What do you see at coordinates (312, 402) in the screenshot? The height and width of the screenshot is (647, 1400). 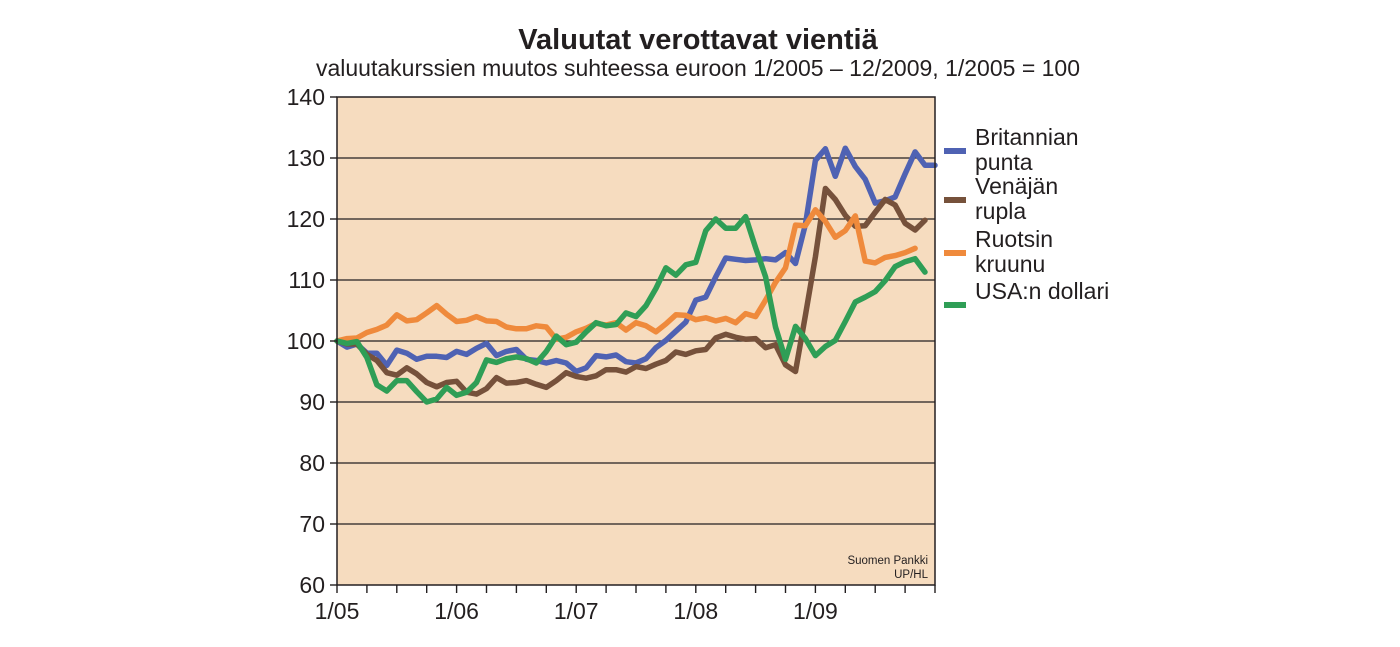 I see `y-tick-label: 90` at bounding box center [312, 402].